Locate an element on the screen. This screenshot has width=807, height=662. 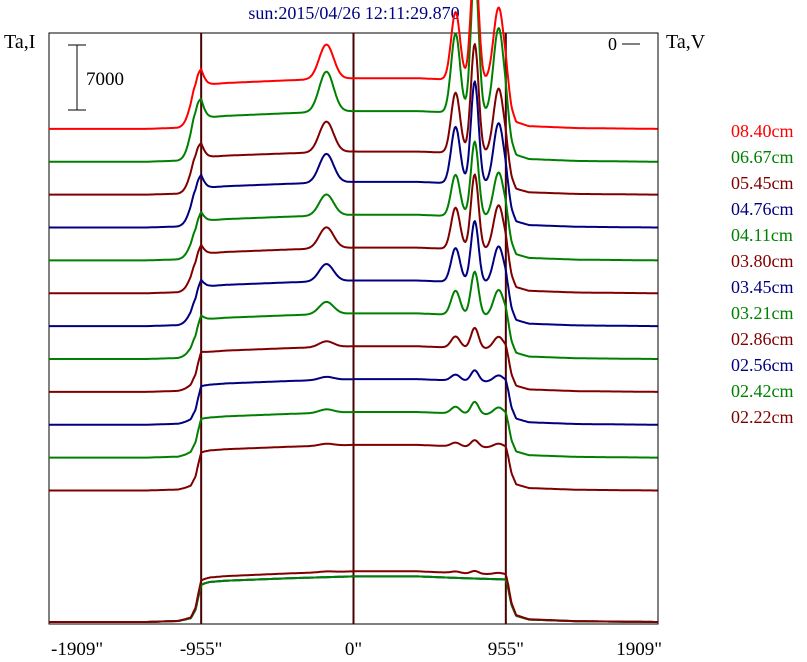
series-line-02.42cm is located at coordinates (353, 429).